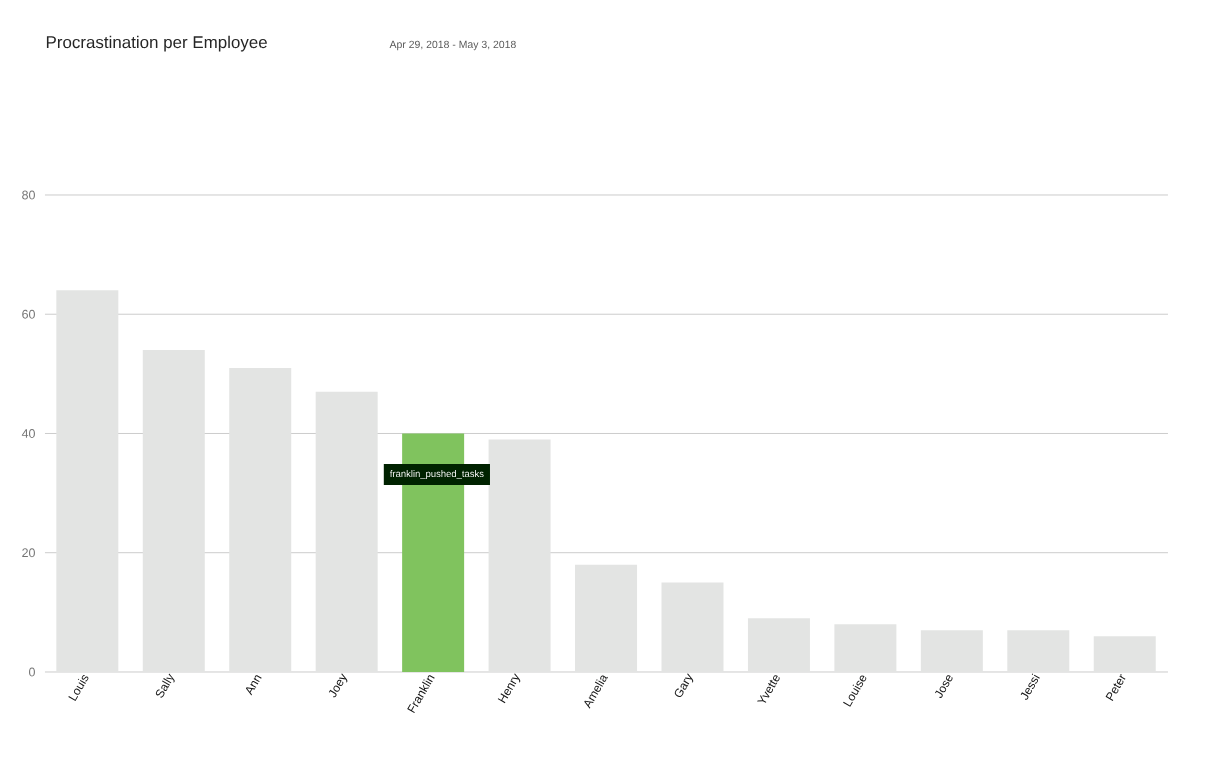 The width and height of the screenshot is (1224, 765). Describe the element at coordinates (436, 474) in the screenshot. I see `annotation: franklin_pushed_tasks` at that location.